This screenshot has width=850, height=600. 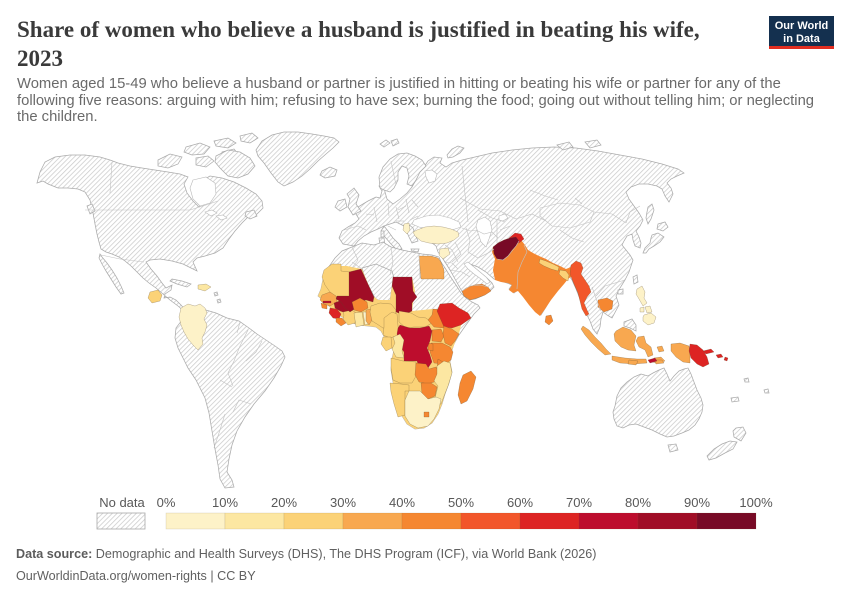 What do you see at coordinates (122, 502) in the screenshot?
I see `svg-text: No data` at bounding box center [122, 502].